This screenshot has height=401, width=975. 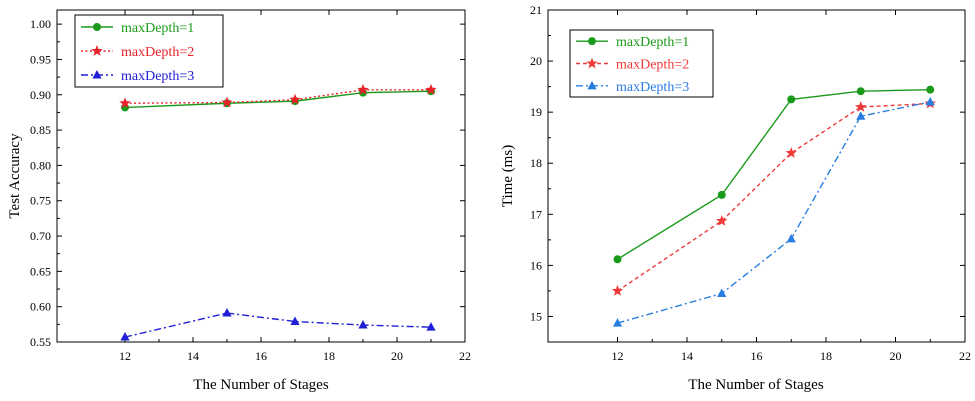 What do you see at coordinates (15, 176) in the screenshot?
I see `y-axis-title: Test Accuracy` at bounding box center [15, 176].